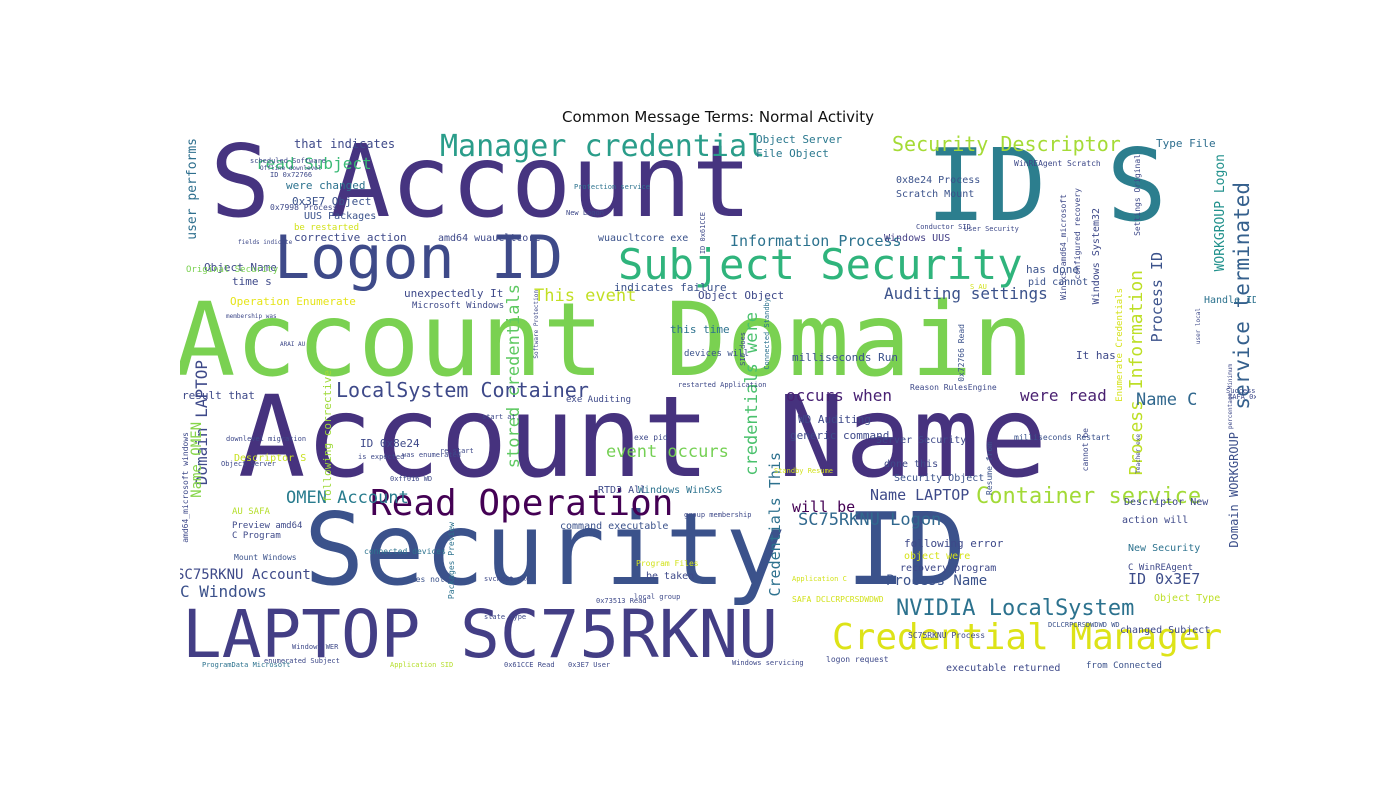 The height and width of the screenshot is (800, 1400). What do you see at coordinates (700, 329) in the screenshot?
I see `cloud-word-this-time: this time` at bounding box center [700, 329].